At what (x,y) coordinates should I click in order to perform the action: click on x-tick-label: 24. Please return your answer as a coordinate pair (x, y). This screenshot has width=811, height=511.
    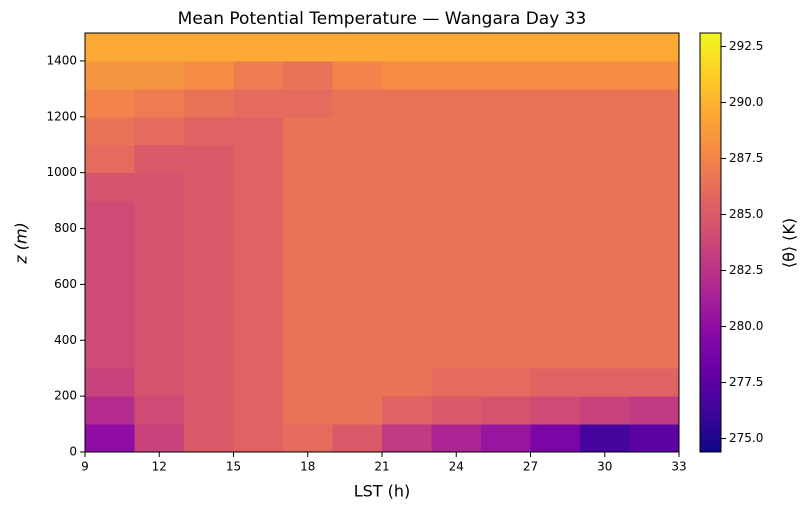
    Looking at the image, I should click on (456, 467).